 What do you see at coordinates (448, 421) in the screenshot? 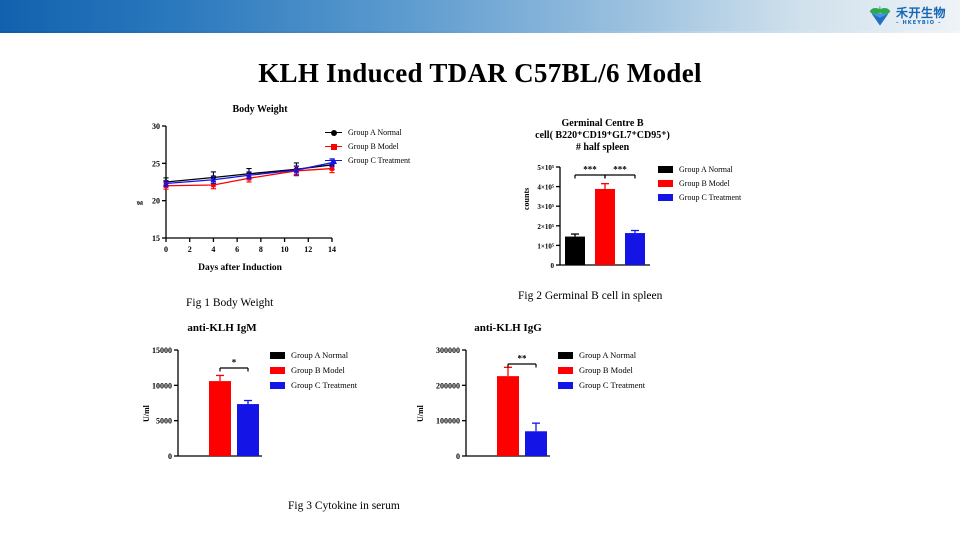
I see `y-tick-label: 100000` at bounding box center [448, 421].